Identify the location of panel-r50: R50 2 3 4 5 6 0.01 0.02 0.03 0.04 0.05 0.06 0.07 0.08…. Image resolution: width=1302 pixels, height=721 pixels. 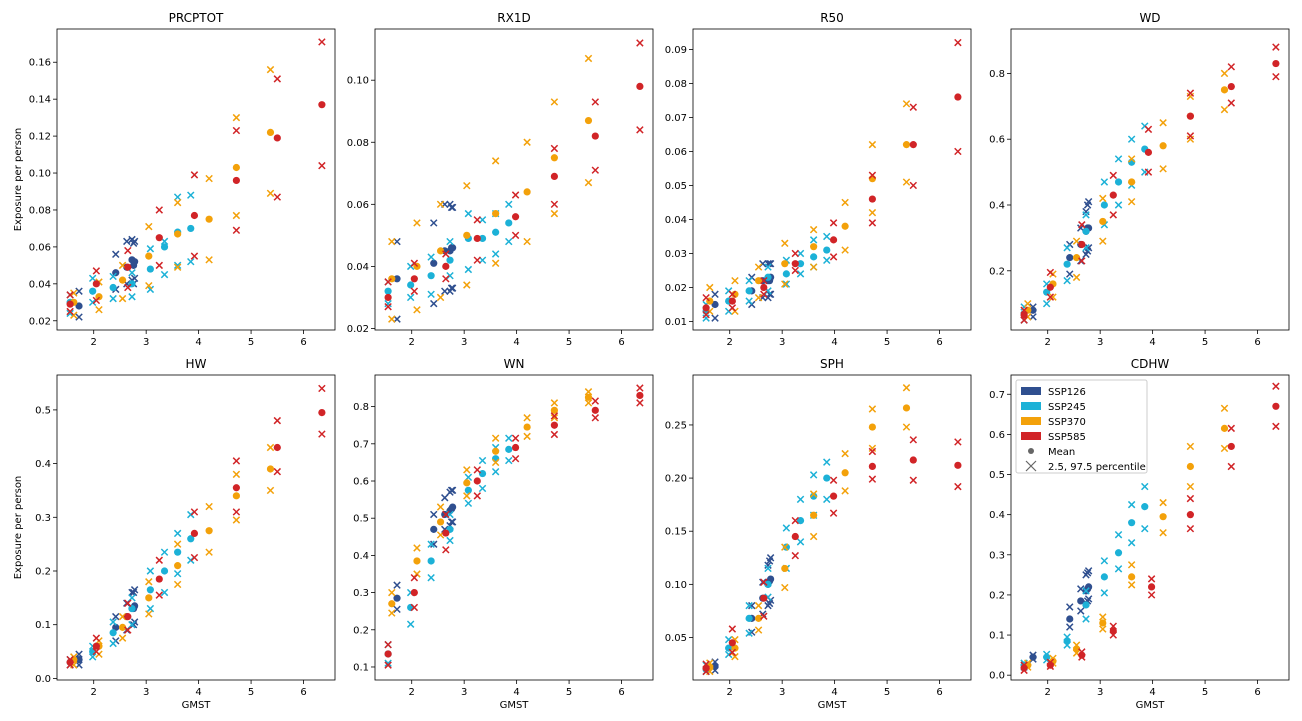
(818, 179).